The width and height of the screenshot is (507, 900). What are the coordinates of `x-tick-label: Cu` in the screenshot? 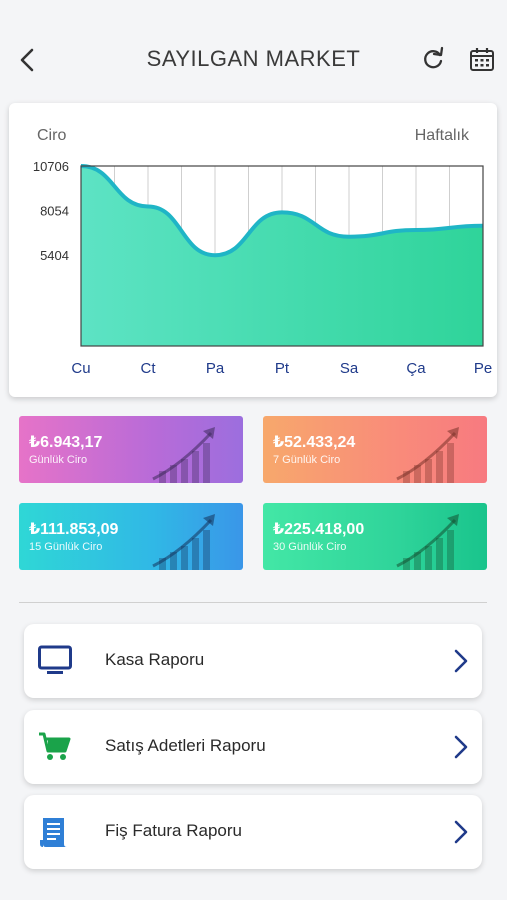 It's located at (80, 368).